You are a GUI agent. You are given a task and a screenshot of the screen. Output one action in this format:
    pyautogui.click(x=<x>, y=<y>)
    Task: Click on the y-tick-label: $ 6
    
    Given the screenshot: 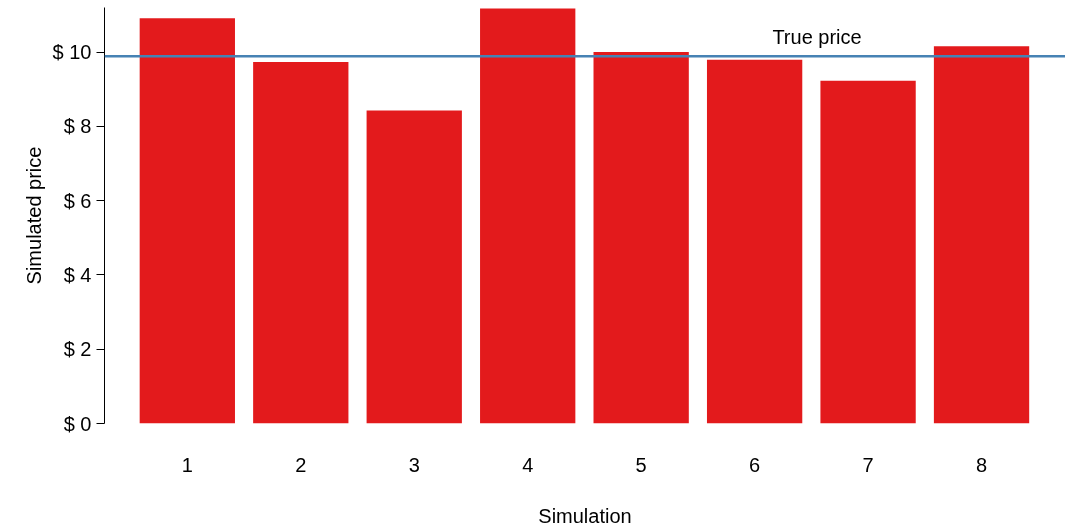 What is the action you would take?
    pyautogui.click(x=77, y=200)
    